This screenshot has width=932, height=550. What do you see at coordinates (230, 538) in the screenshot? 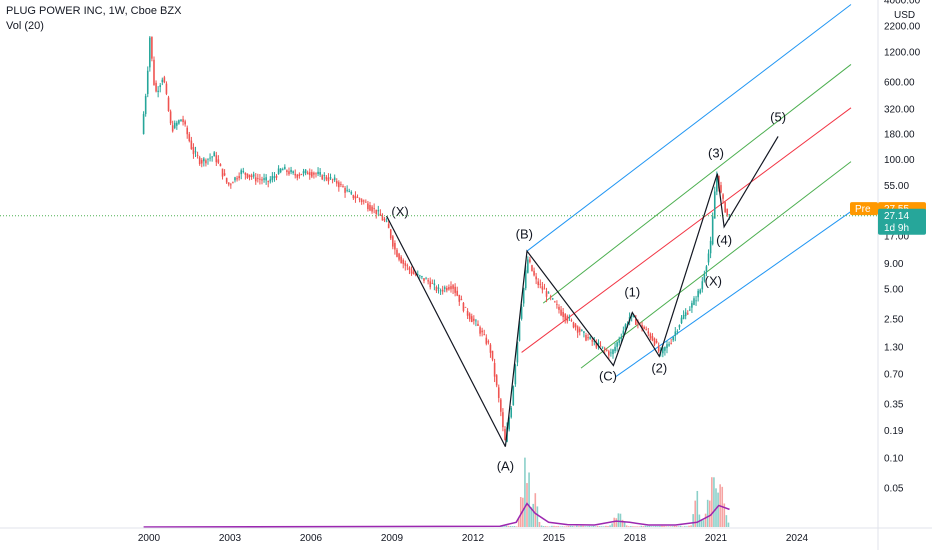
I see `x-tick-label: 2003` at bounding box center [230, 538].